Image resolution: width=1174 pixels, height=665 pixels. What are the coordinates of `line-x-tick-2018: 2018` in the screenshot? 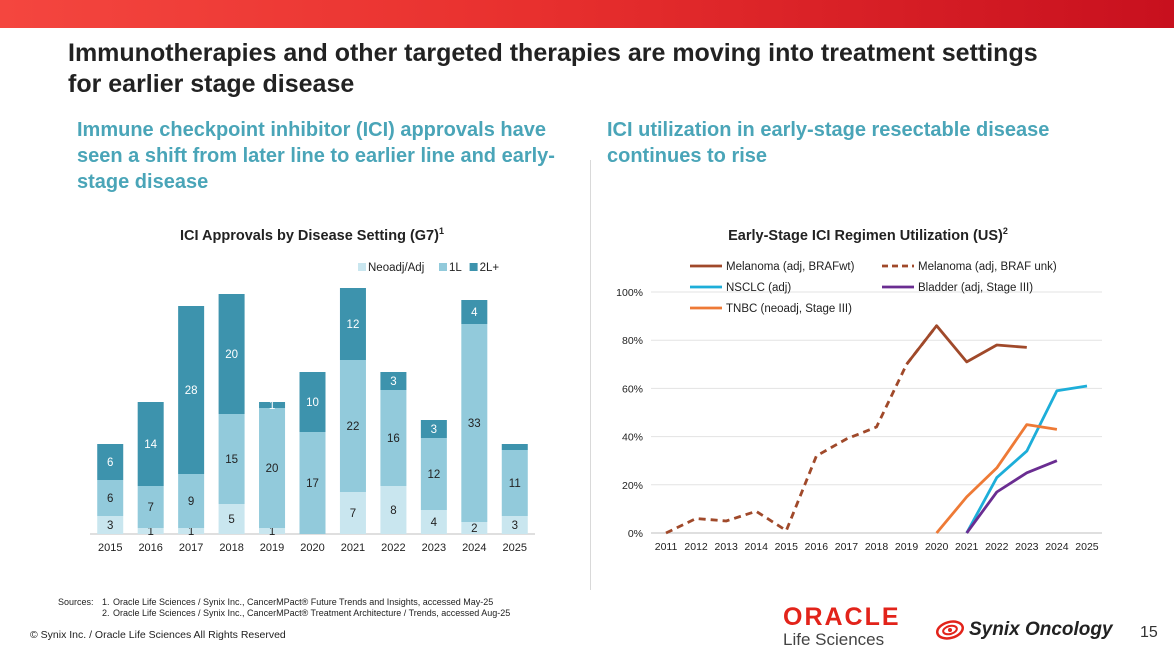 It's located at (877, 547).